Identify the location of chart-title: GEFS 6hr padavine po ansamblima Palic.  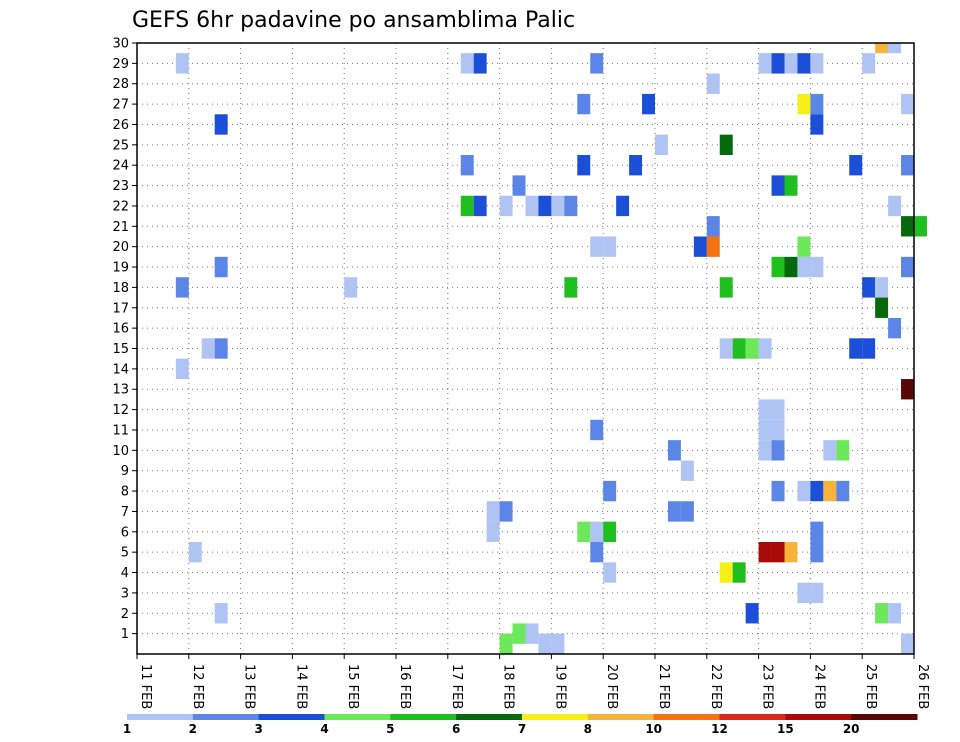
(353, 20).